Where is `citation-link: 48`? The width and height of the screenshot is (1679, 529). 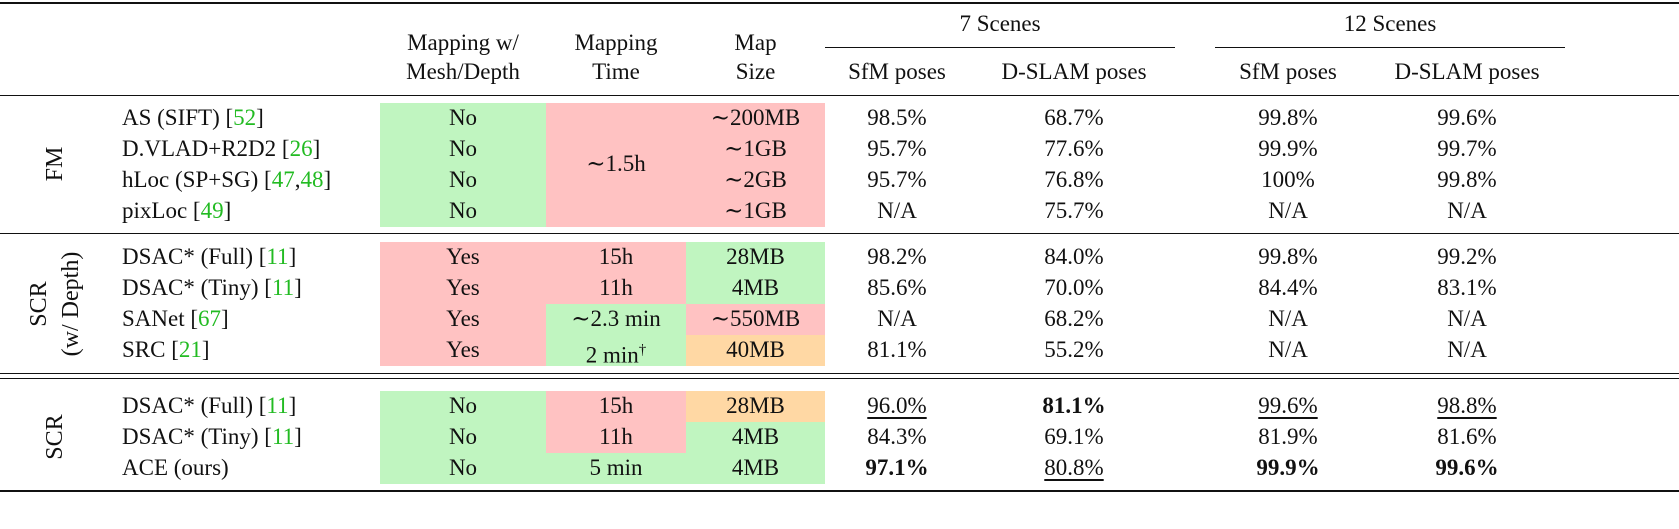 citation-link: 48 is located at coordinates (312, 179).